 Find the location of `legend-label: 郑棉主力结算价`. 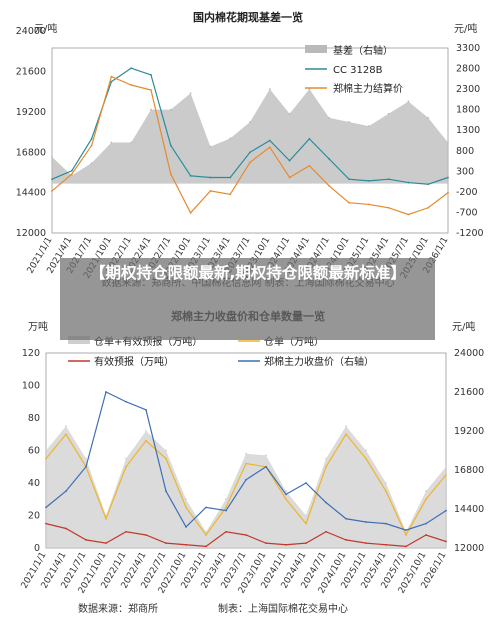

legend-label: 郑棉主力结算价 is located at coordinates (368, 88).